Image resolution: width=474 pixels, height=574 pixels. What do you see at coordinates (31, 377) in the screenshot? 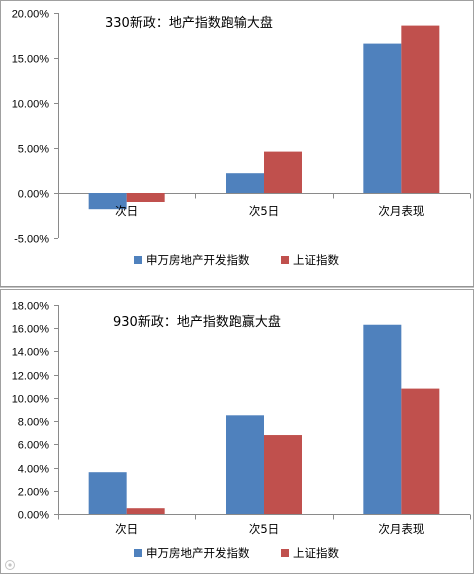
I see `y-tick-label: 12.00%` at bounding box center [31, 377].